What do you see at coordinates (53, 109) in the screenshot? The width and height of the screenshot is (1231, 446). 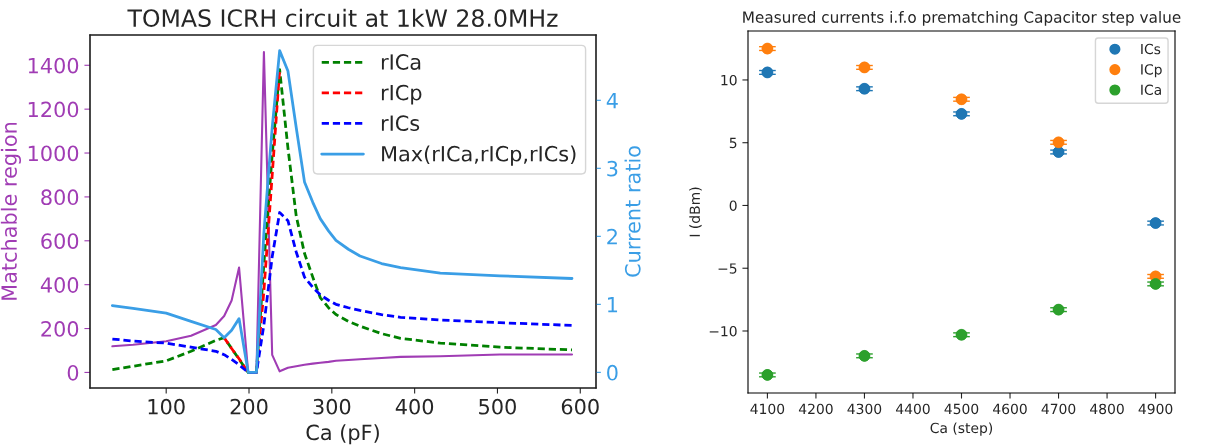 I see `y-tick-label: 1200` at bounding box center [53, 109].